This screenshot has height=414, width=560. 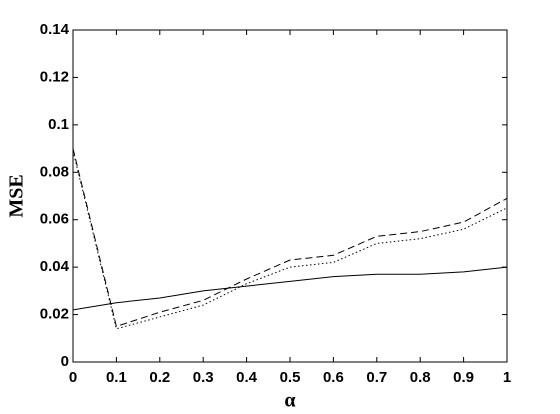 I want to click on y-tick-label: 0.12, so click(x=54, y=76).